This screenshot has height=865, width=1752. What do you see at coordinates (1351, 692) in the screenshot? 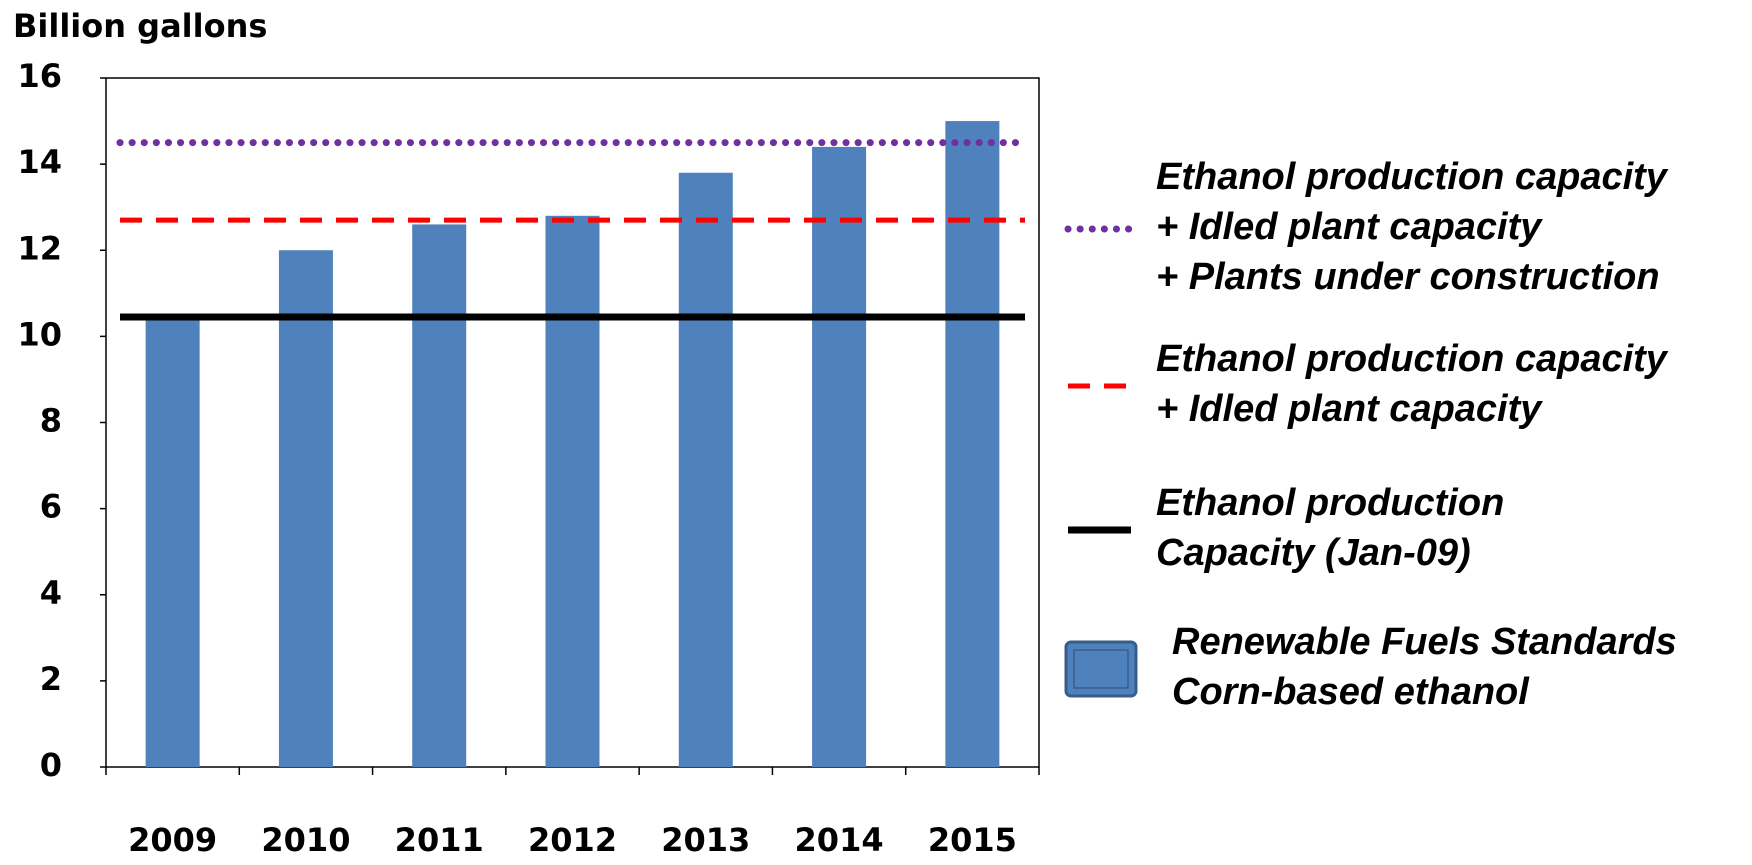
I see `legend-label-line: Corn-based ethanol` at bounding box center [1351, 692].